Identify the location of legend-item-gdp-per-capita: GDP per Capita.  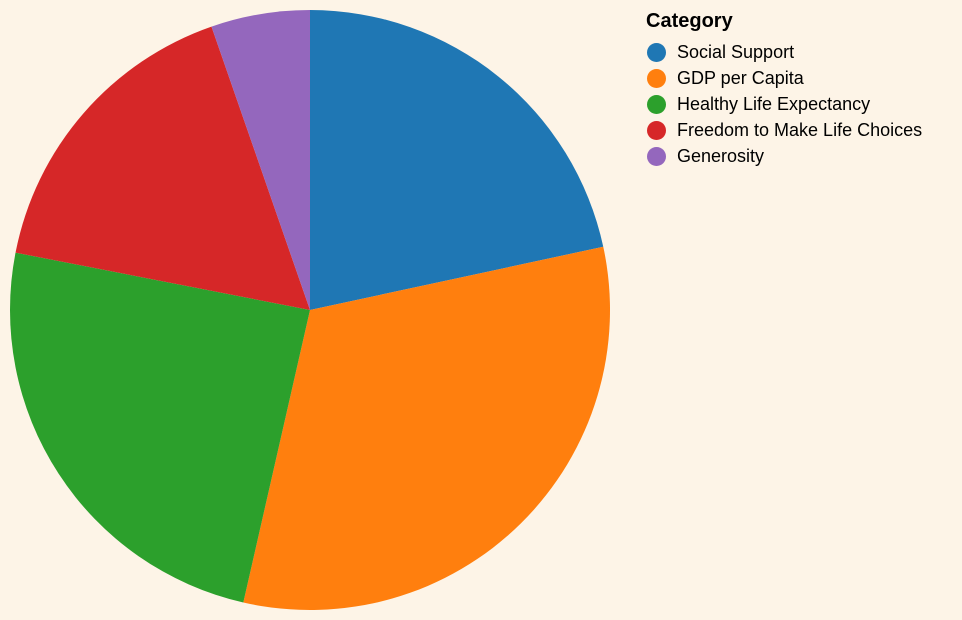
(784, 78).